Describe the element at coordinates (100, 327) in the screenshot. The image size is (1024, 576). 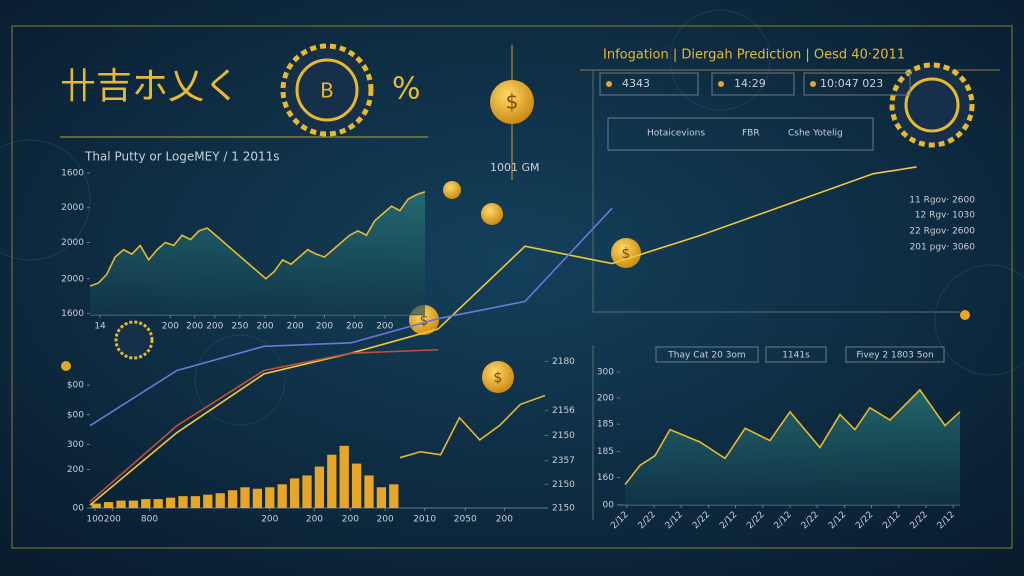
I see `x-tick-label: 14` at that location.